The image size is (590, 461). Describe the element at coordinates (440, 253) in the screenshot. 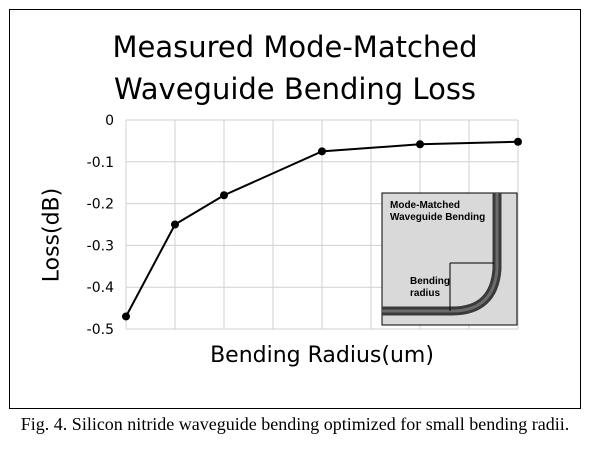

I see `inset-waveguide-core` at that location.